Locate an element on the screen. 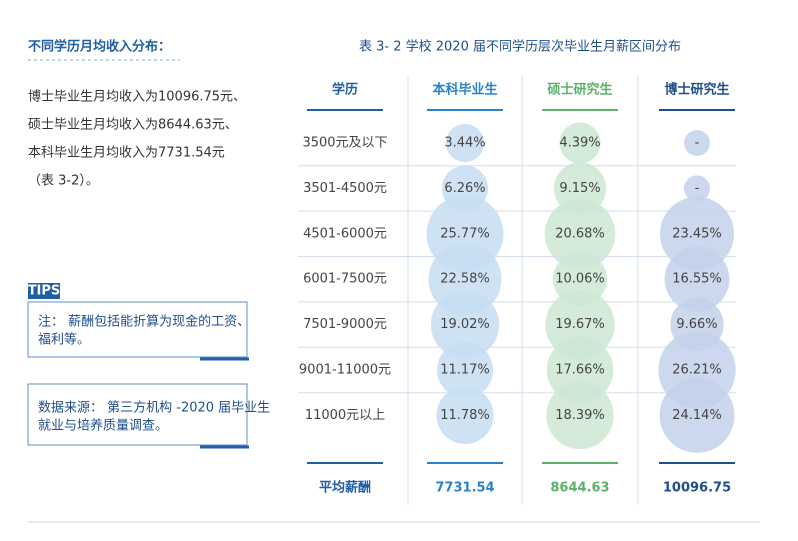 This screenshot has width=798, height=541. column-header: 硕士研究生 is located at coordinates (579, 90).